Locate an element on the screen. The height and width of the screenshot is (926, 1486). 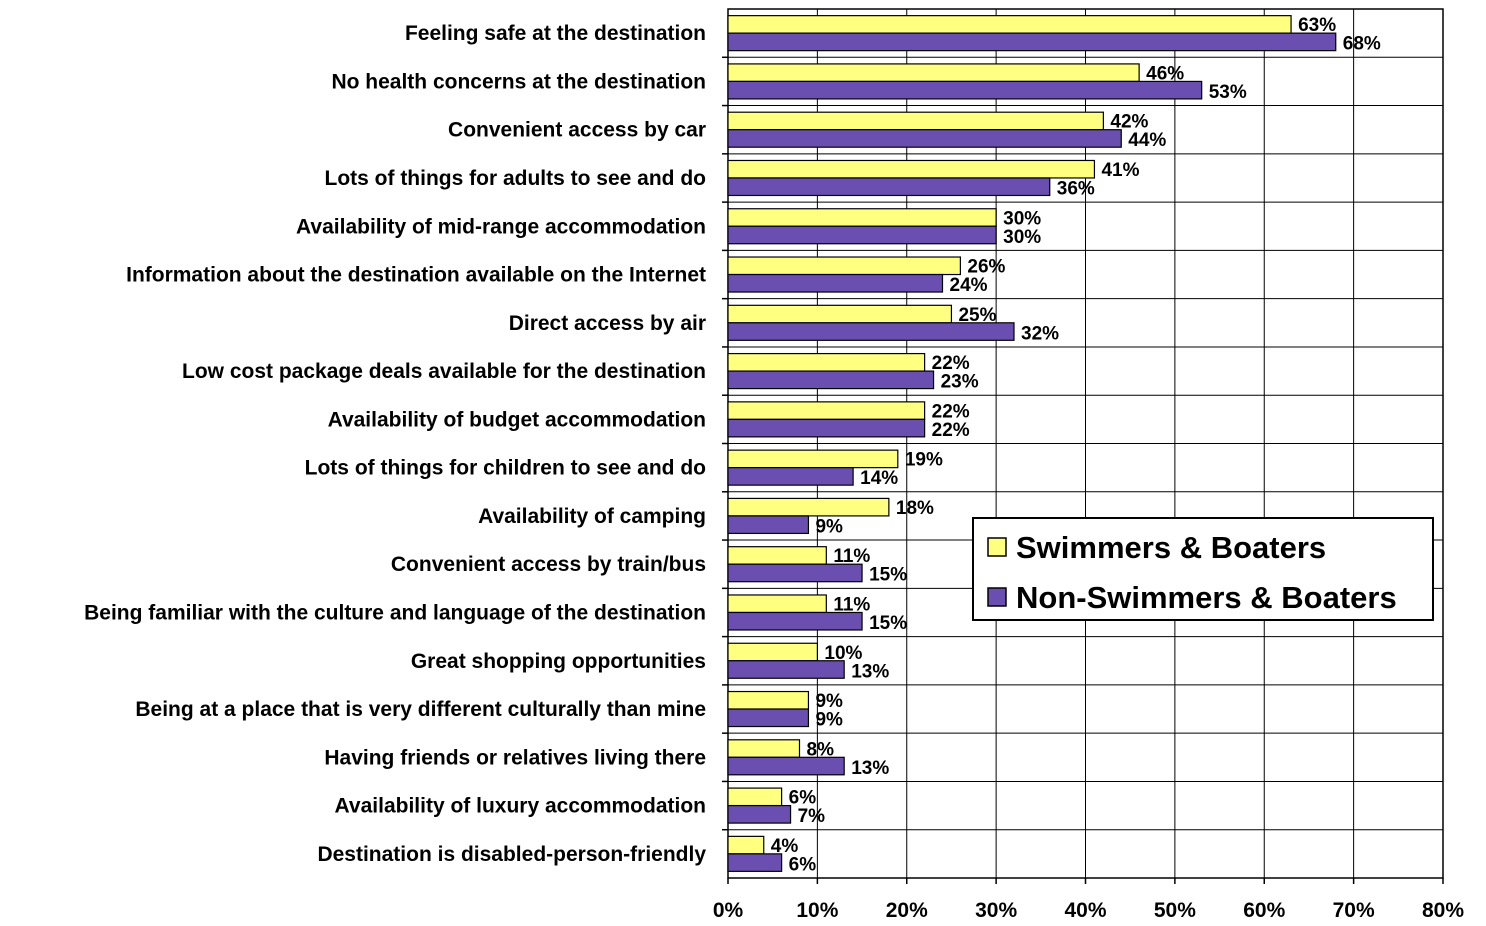
bar-value-label-swimmers: 63% is located at coordinates (1317, 25).